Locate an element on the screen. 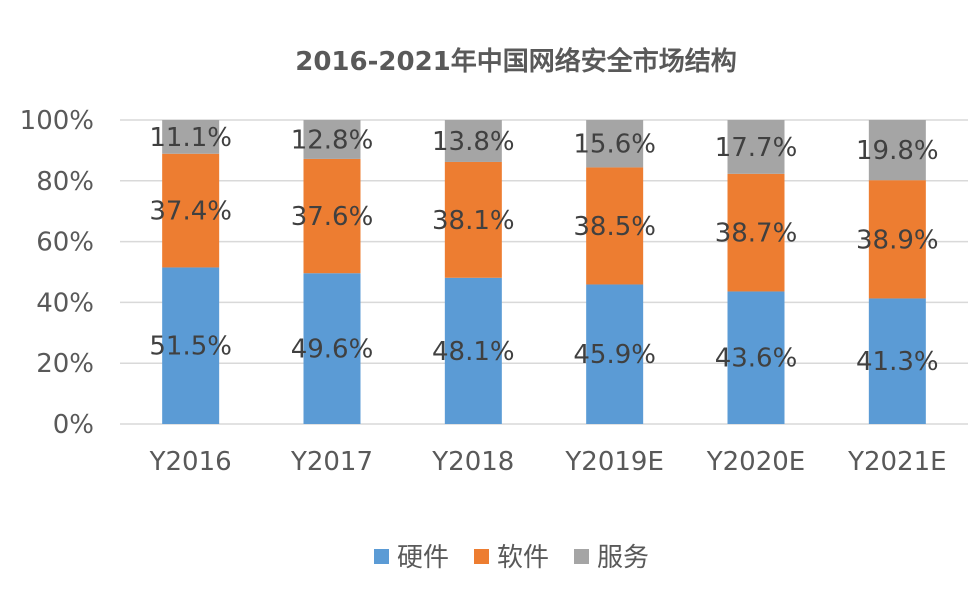 The width and height of the screenshot is (968, 609). data-label: 37.6% is located at coordinates (332, 217).